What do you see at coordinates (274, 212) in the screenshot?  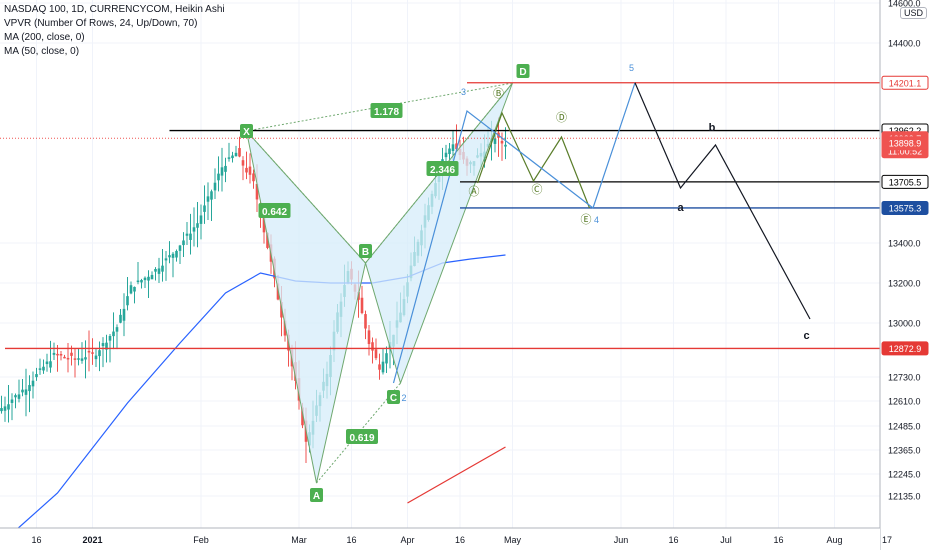 I see `ratio-badge-text: 0.642` at bounding box center [274, 212].